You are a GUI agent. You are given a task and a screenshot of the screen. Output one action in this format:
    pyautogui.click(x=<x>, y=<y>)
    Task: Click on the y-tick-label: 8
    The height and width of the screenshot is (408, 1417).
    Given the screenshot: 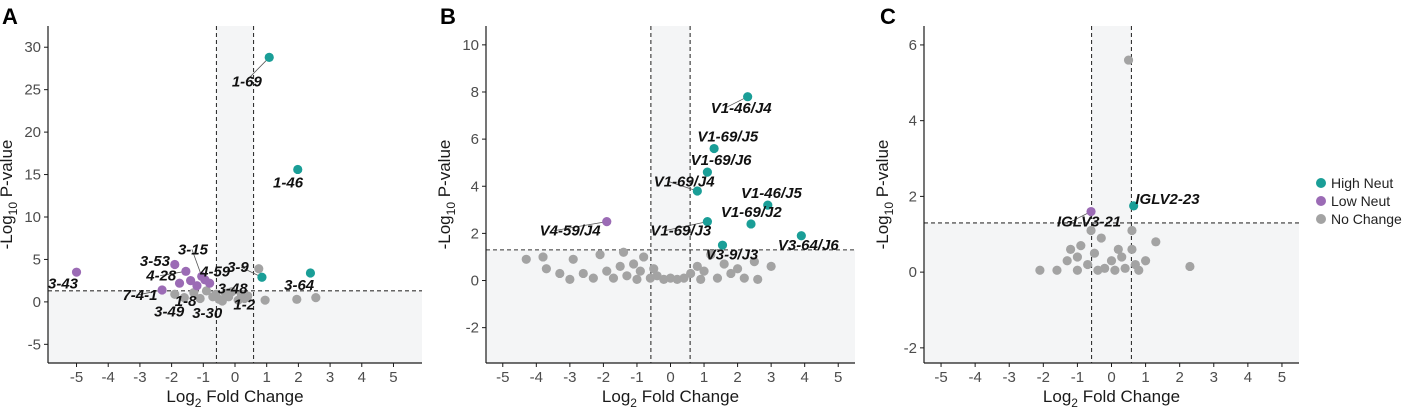 What is the action you would take?
    pyautogui.click(x=475, y=92)
    